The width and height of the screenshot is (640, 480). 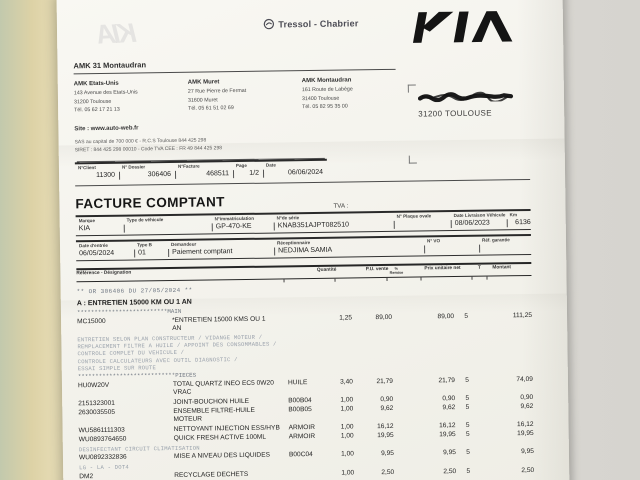 What do you see at coordinates (248, 173) in the screenshot?
I see `page-number: 1/2` at bounding box center [248, 173].